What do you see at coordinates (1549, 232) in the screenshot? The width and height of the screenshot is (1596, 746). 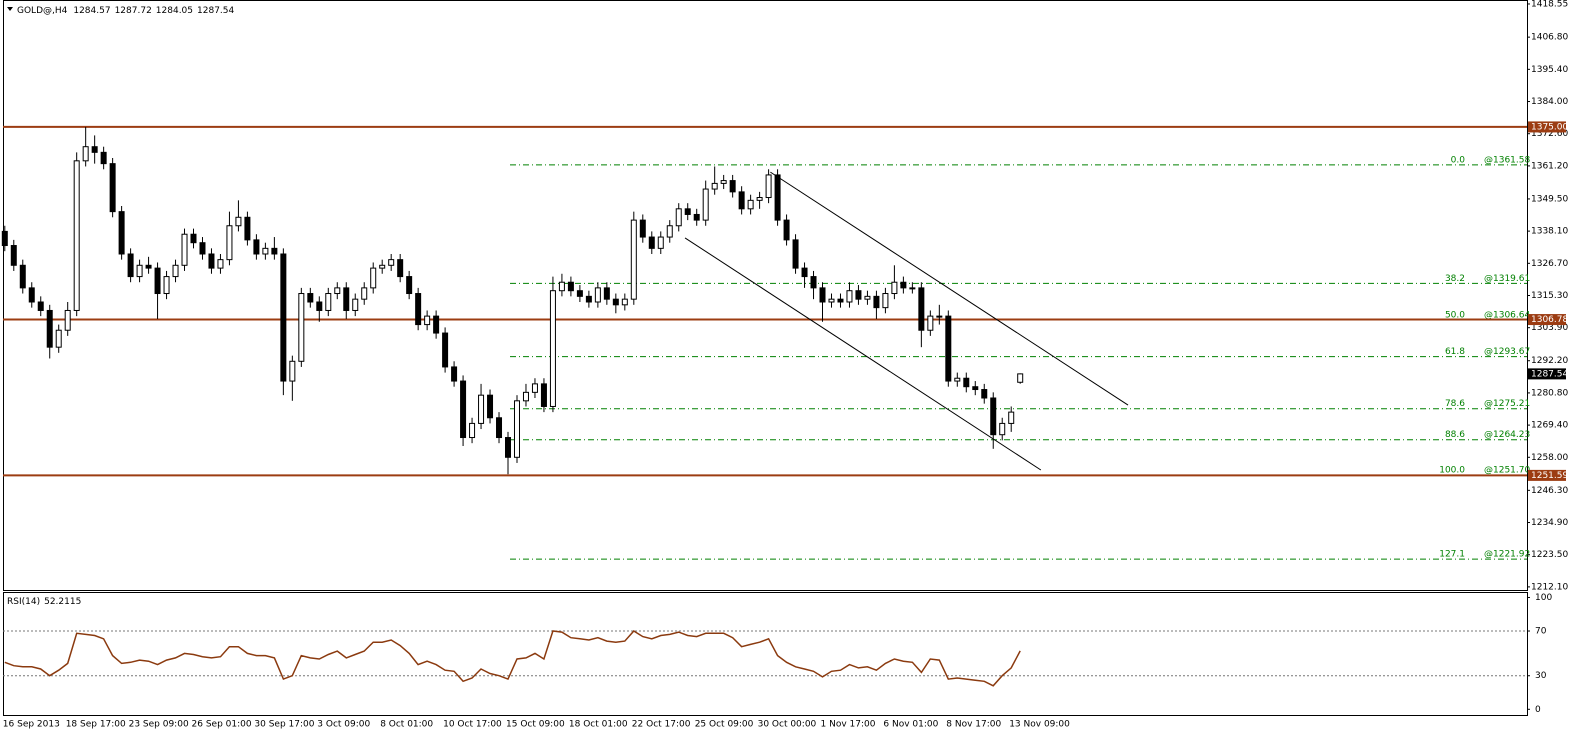 I see `y-tick-label: 1338.10` at bounding box center [1549, 232].